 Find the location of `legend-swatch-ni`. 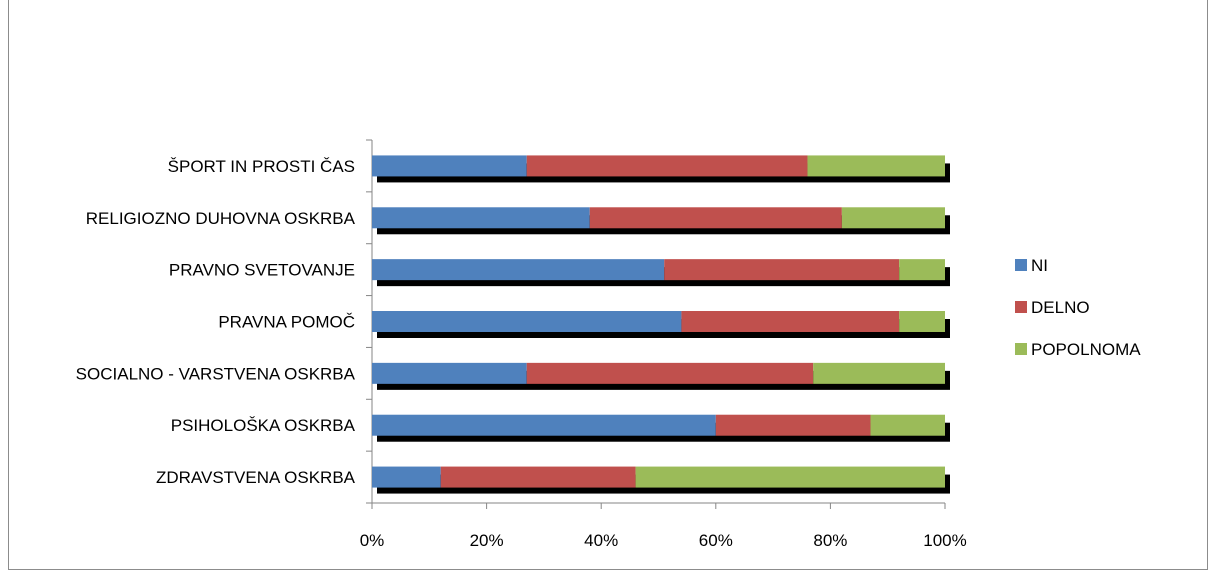

legend-swatch-ni is located at coordinates (1021, 265).